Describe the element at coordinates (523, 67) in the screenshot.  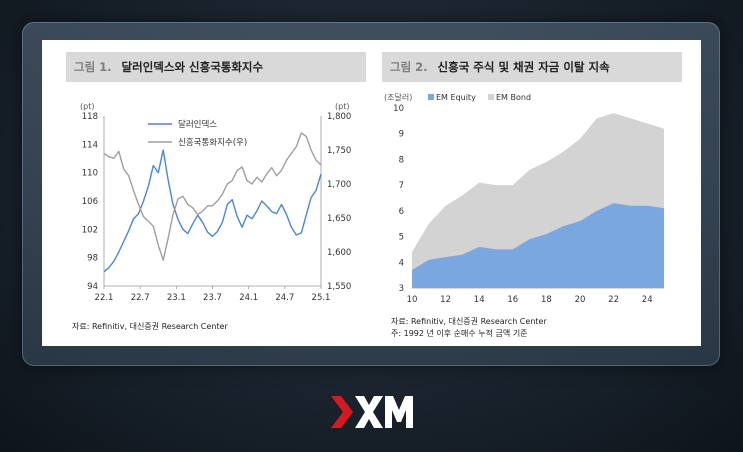
I see `figure-2-title: 신흥국 주식 및 채권 자금 이탈 지속` at that location.